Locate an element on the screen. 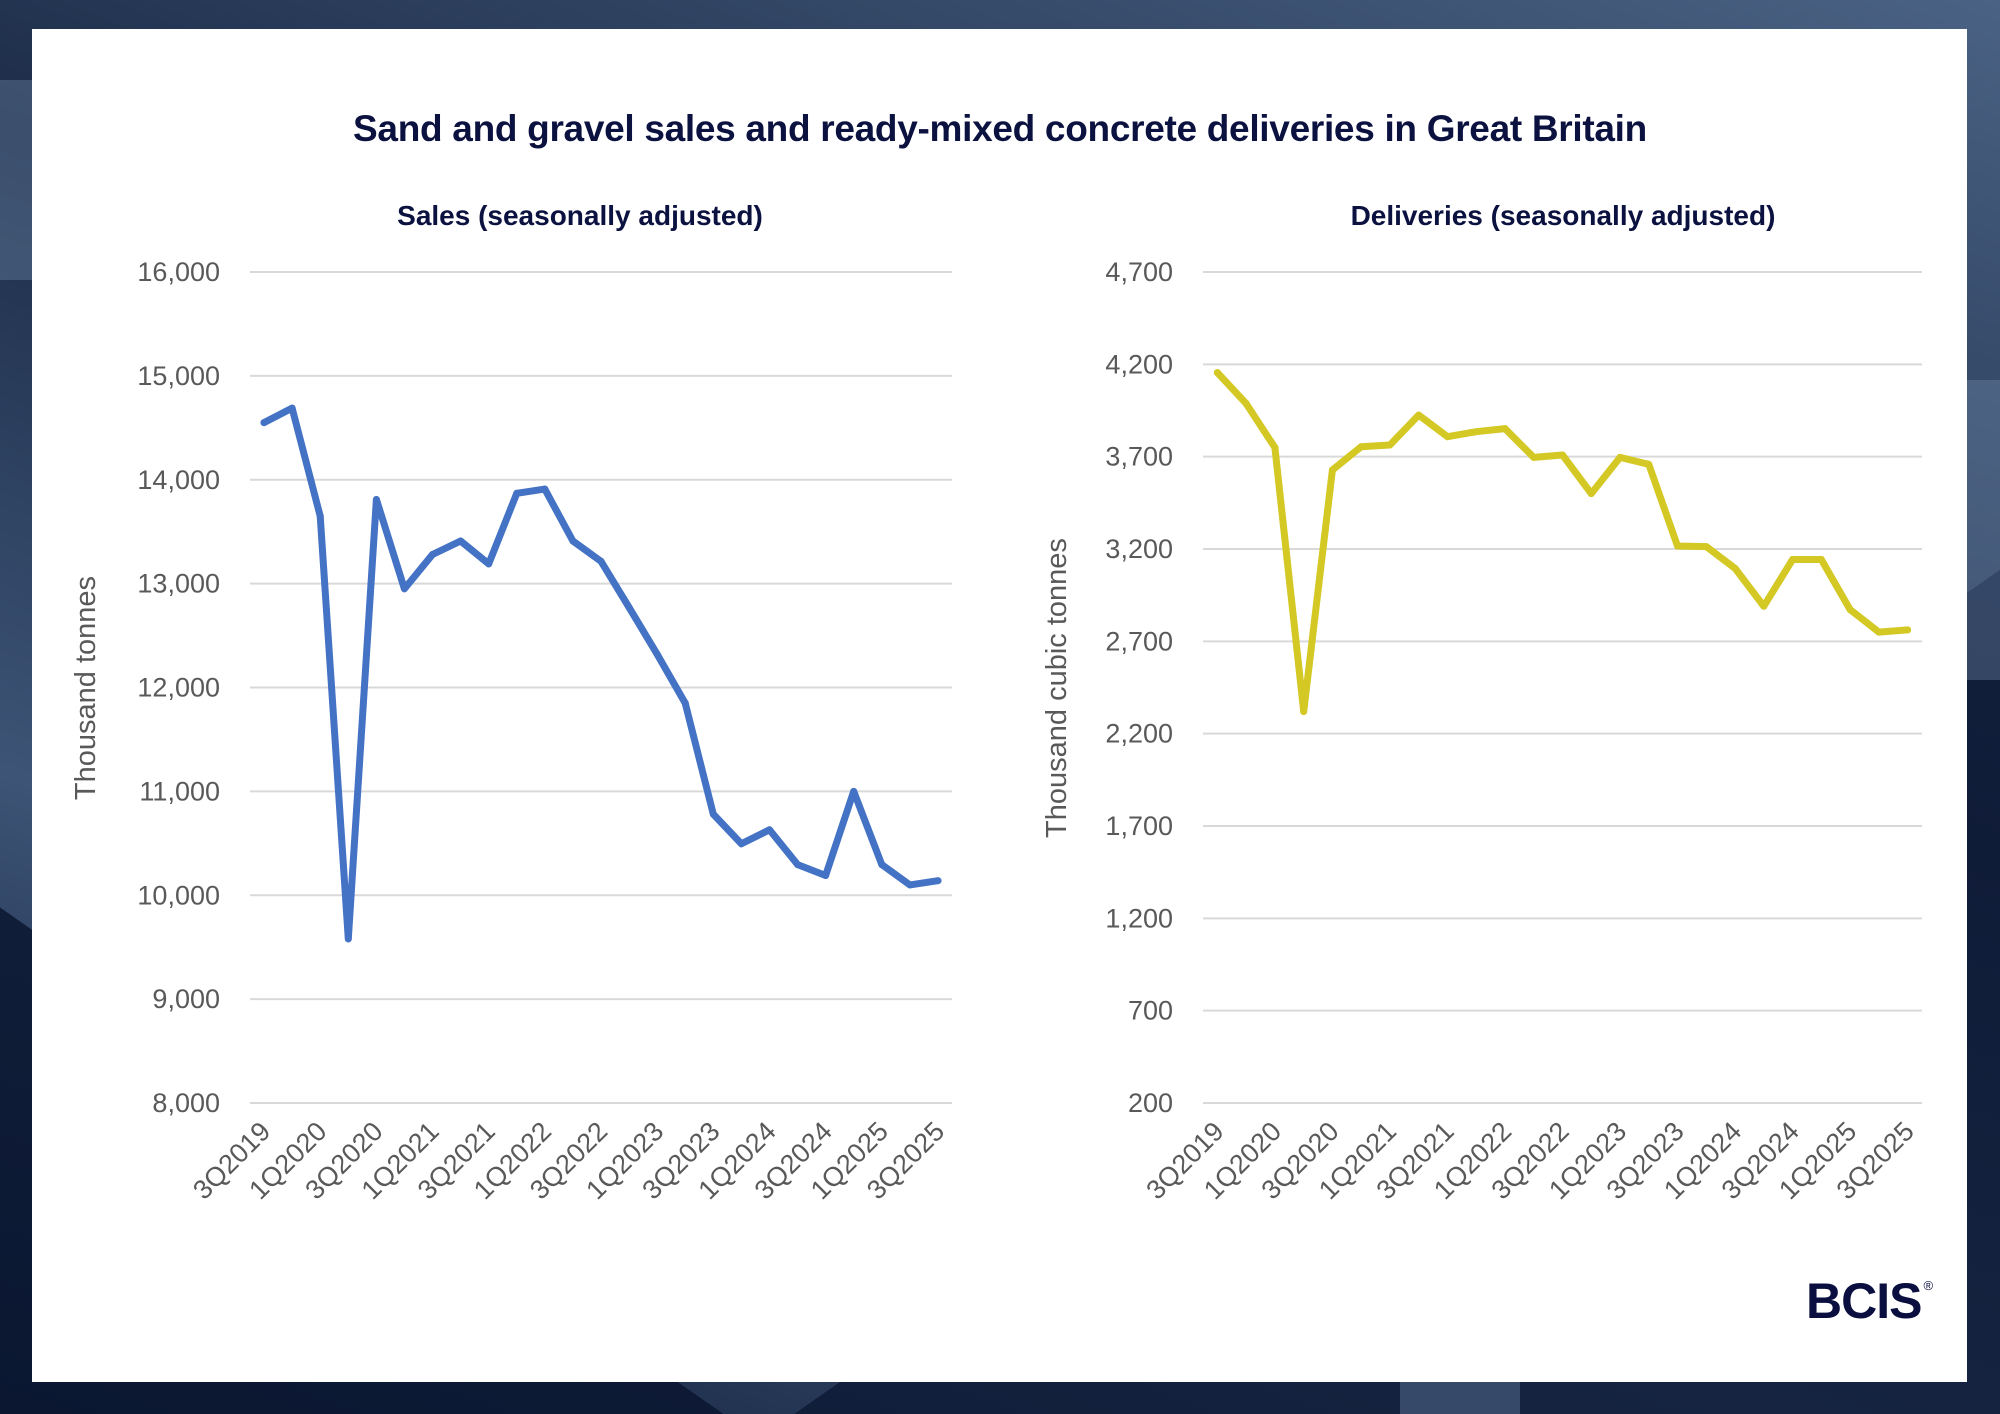 The height and width of the screenshot is (1414, 2000). registered-mark: ® is located at coordinates (1928, 1285).